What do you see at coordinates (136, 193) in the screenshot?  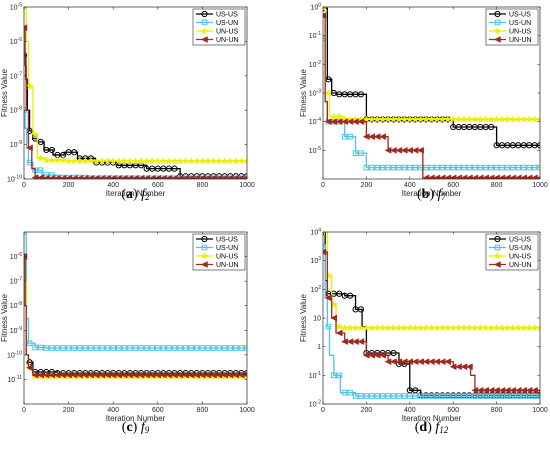 I see `x-axis-label: Iteration Number` at bounding box center [136, 193].